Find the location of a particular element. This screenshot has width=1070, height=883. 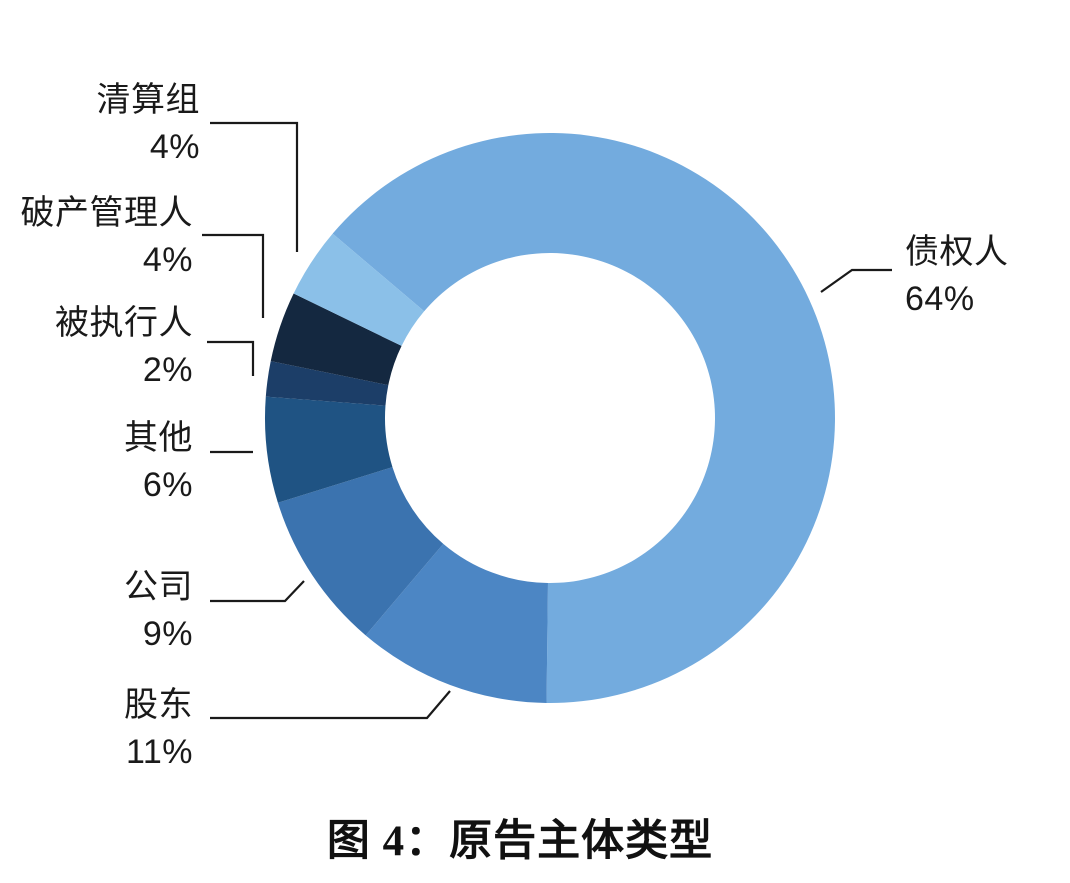

slice-shareholder is located at coordinates (456, 623).